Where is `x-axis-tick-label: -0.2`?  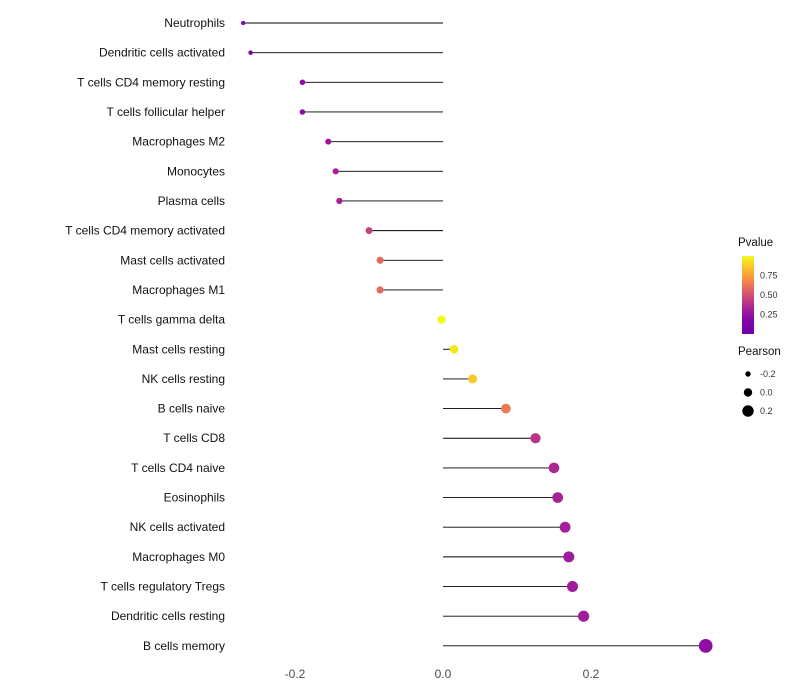
x-axis-tick-label: -0.2 is located at coordinates (295, 674).